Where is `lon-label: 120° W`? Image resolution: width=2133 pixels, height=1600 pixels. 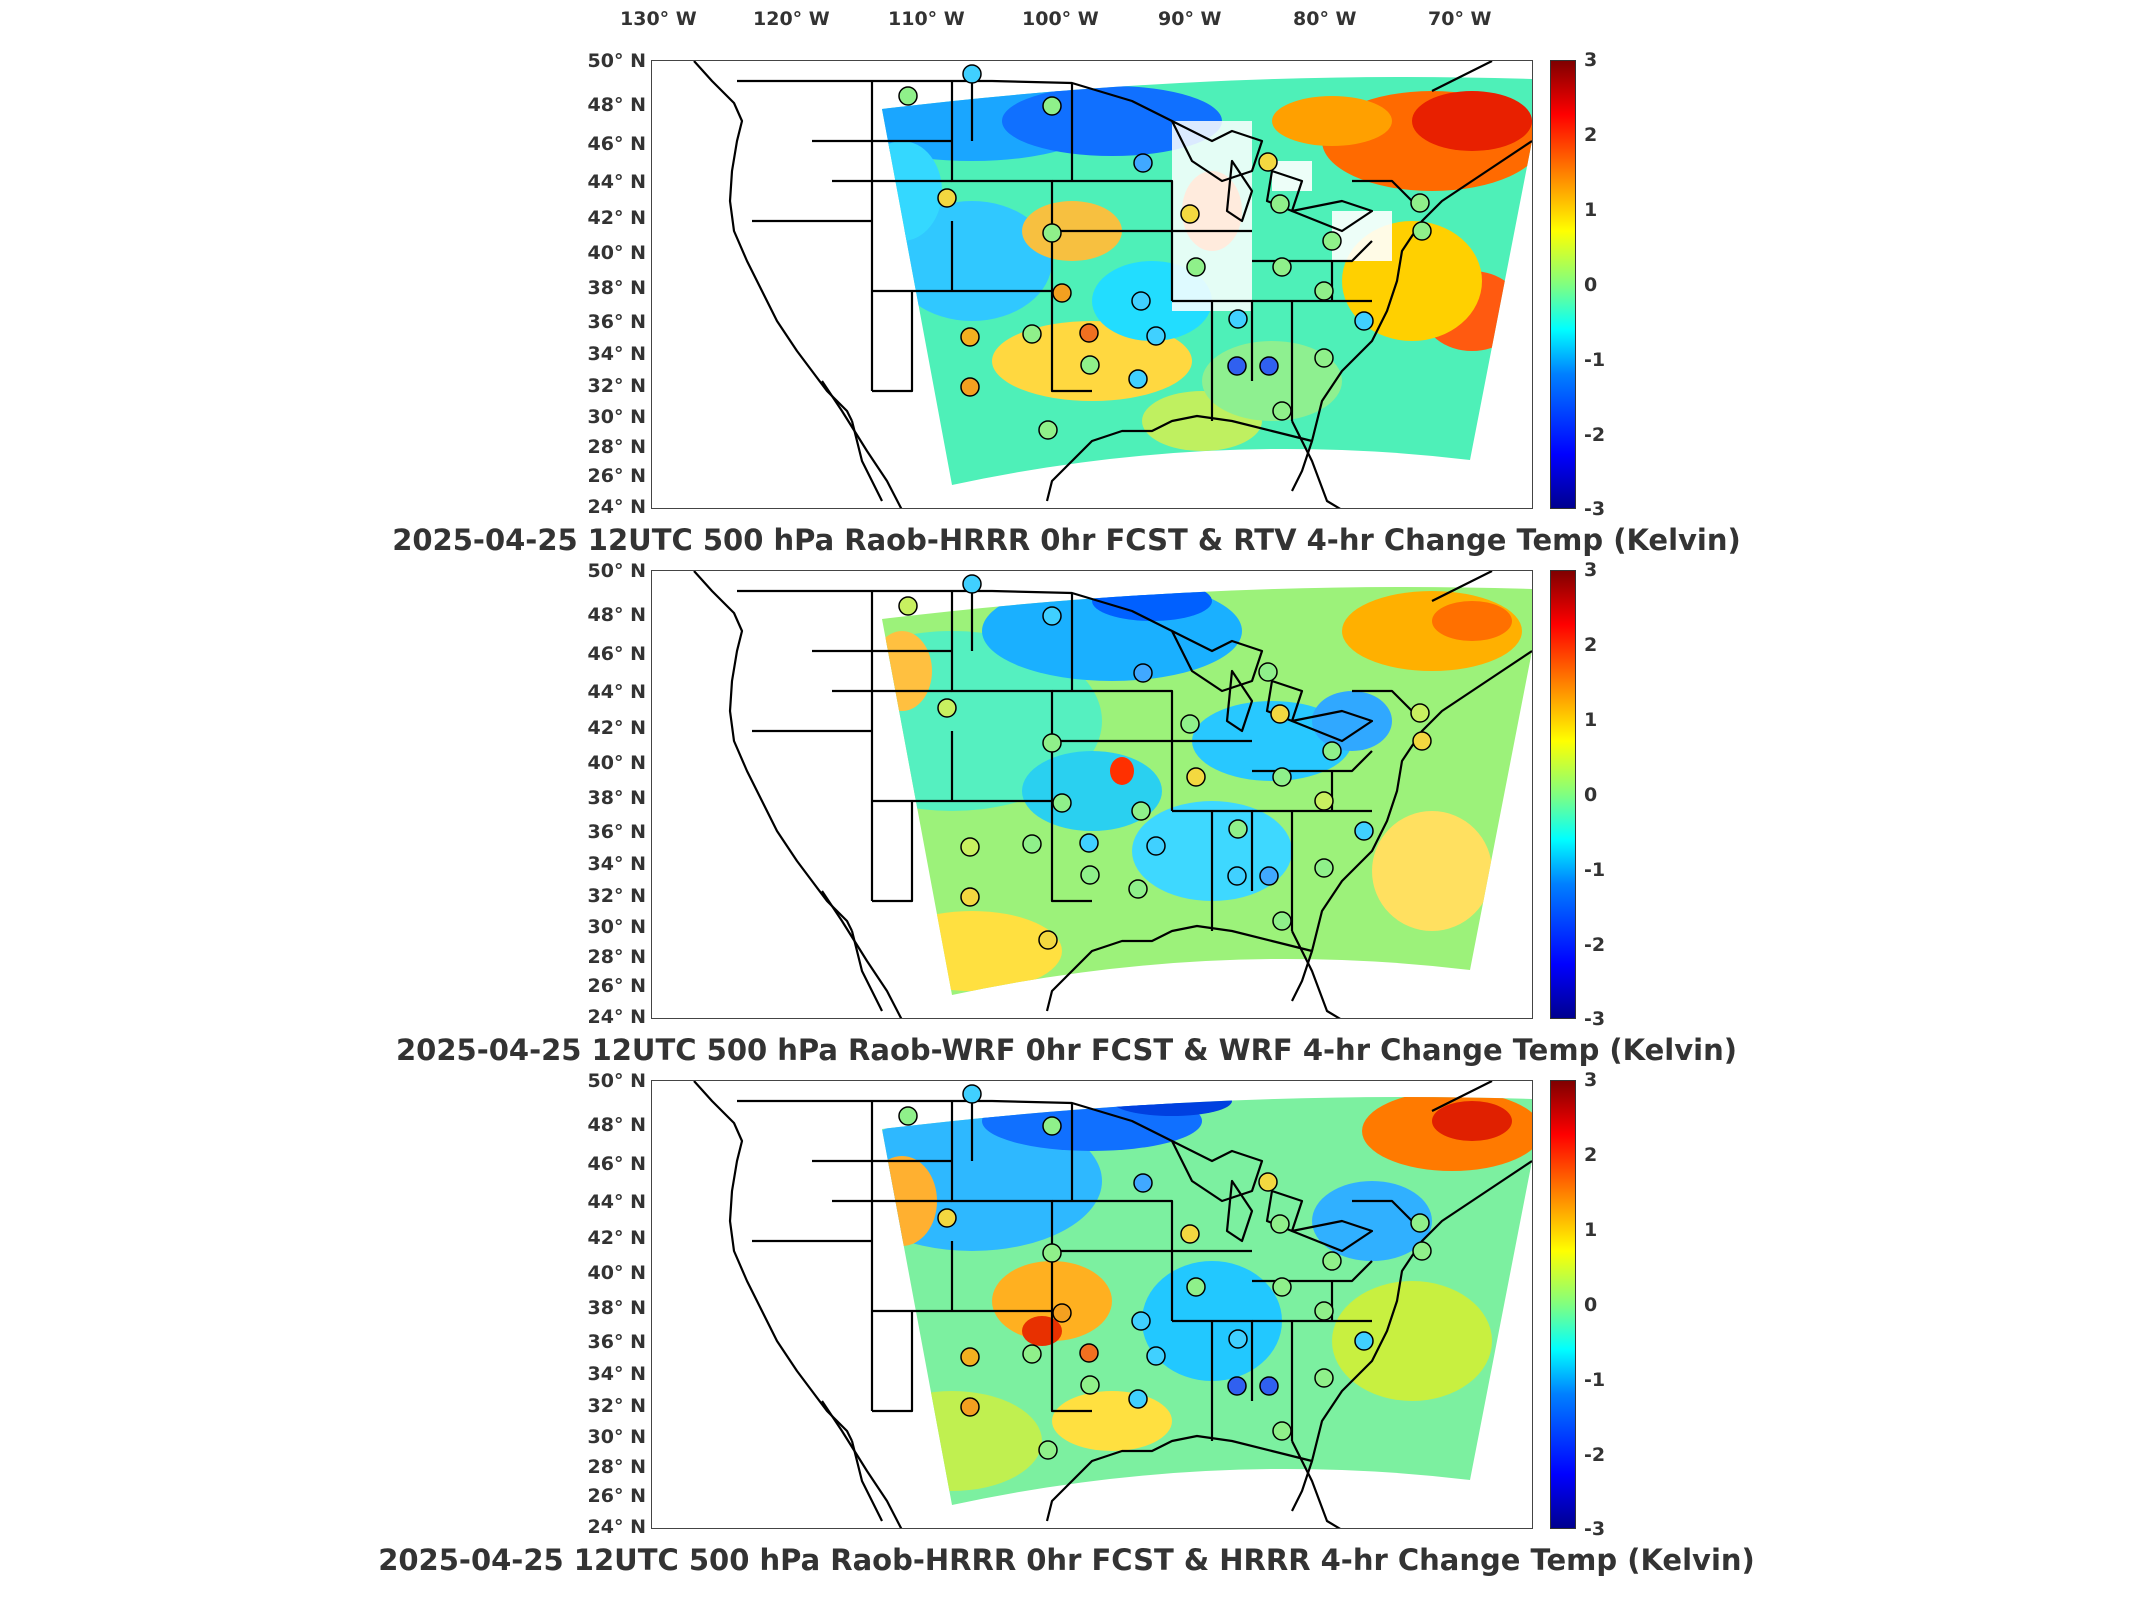
lon-label: 120° W is located at coordinates (791, 19).